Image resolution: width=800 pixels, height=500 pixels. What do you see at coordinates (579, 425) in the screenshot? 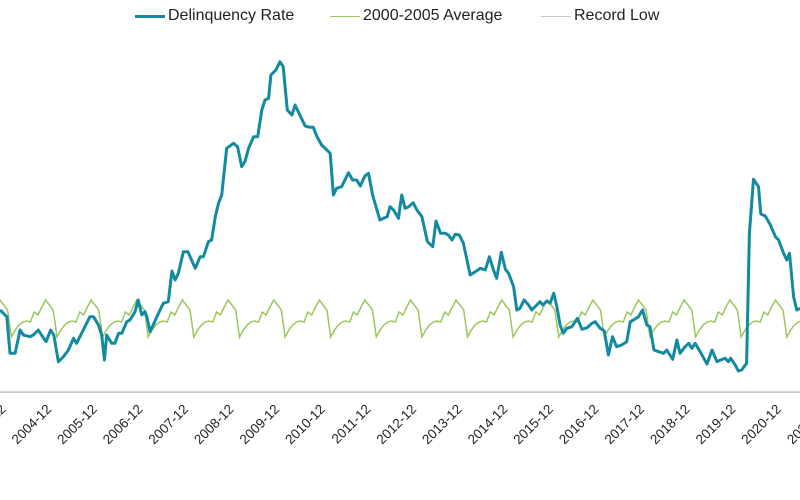
I see `x-tick-label: 2016-12` at bounding box center [579, 425].